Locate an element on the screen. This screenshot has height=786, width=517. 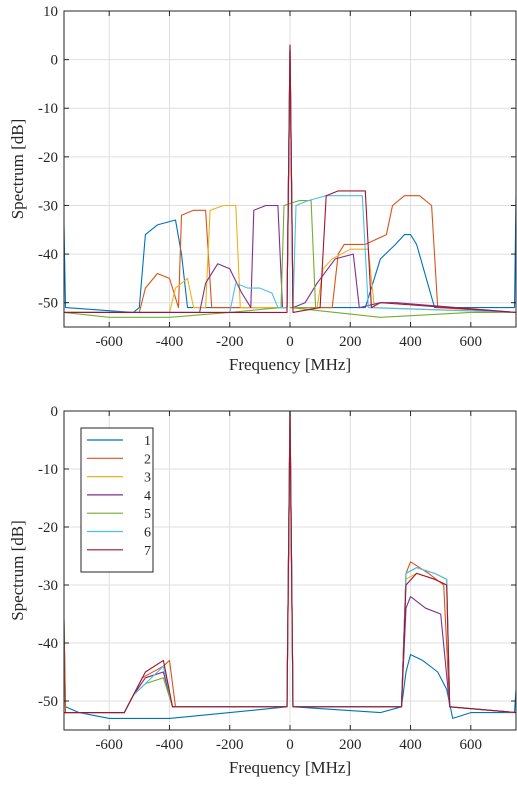
legend-label-1: 1 is located at coordinates (147, 441).